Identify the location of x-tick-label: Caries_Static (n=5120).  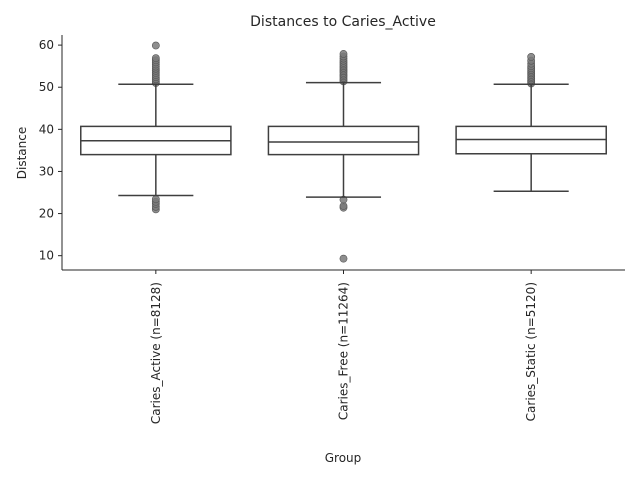
(531, 351).